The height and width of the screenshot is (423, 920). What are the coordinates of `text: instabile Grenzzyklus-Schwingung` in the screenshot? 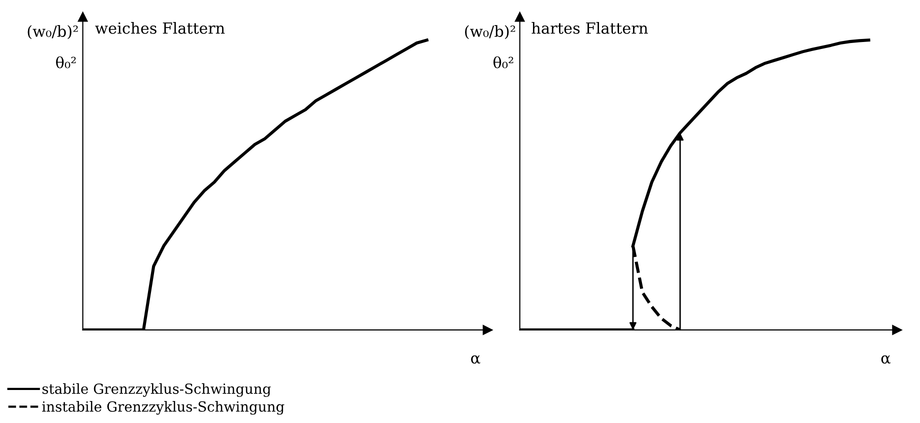 It's located at (163, 408).